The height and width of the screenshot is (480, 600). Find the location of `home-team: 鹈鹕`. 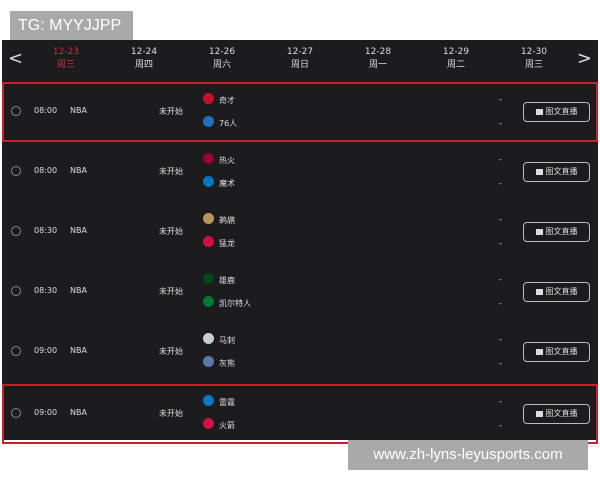

home-team: 鹈鹕 is located at coordinates (227, 220).